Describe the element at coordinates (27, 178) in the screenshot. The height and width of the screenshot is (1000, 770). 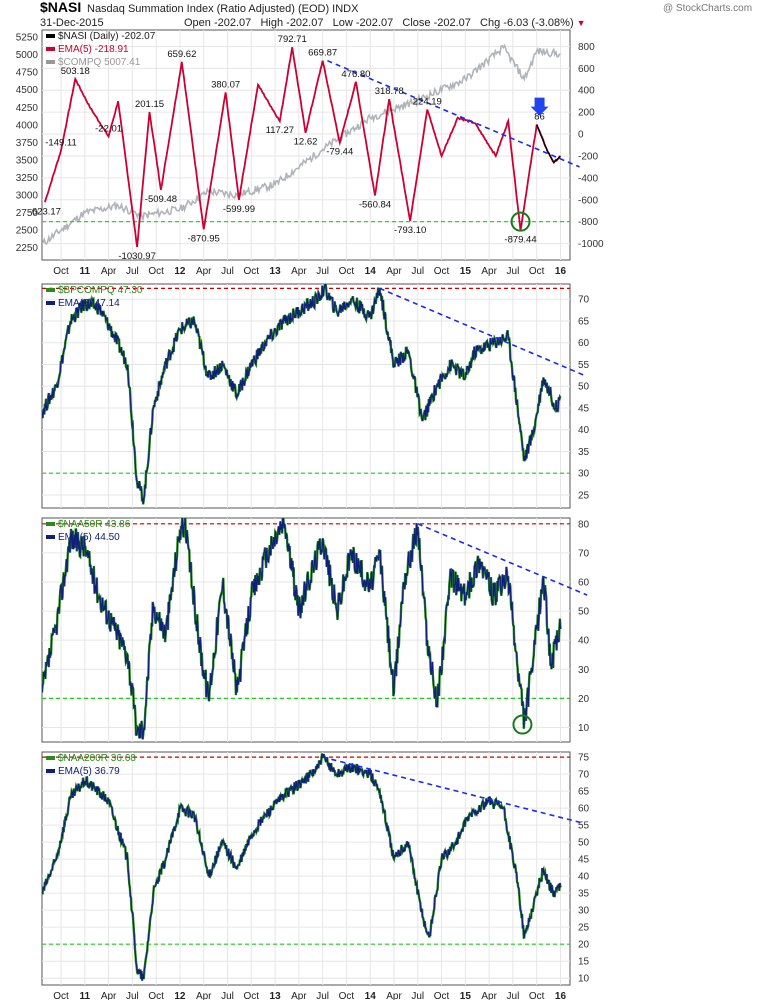
I see `left-axis-tick-label: 3250` at that location.